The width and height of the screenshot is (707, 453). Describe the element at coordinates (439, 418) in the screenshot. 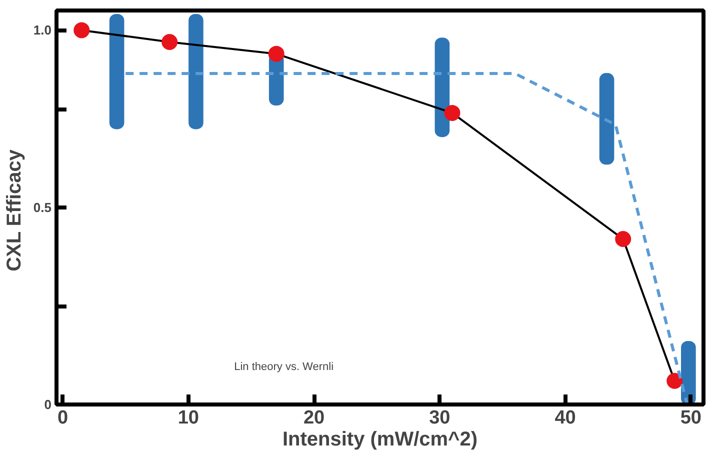

I see `x-tick-label: 30` at that location.